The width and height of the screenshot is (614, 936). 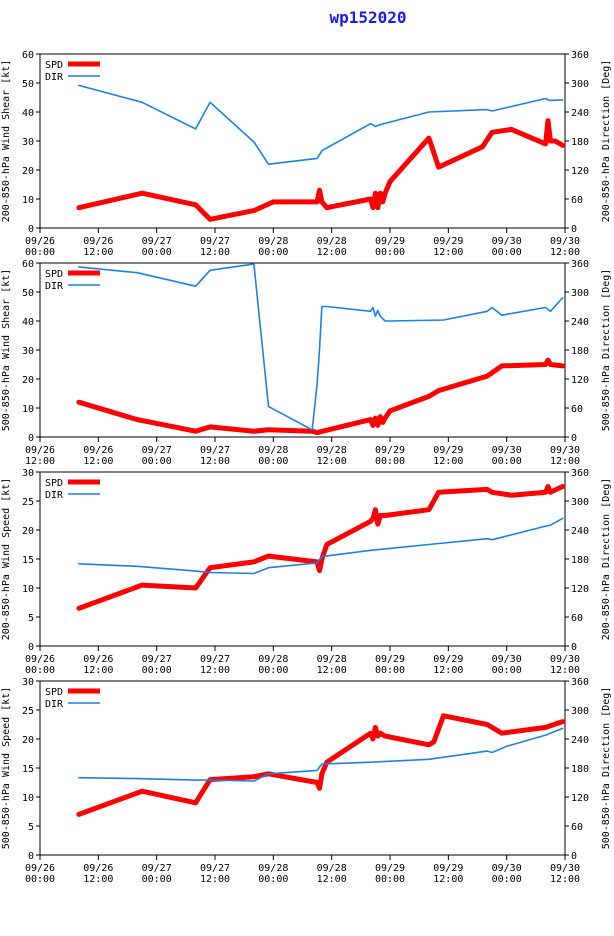 I want to click on left-tick-label: 25, so click(x=28, y=502).